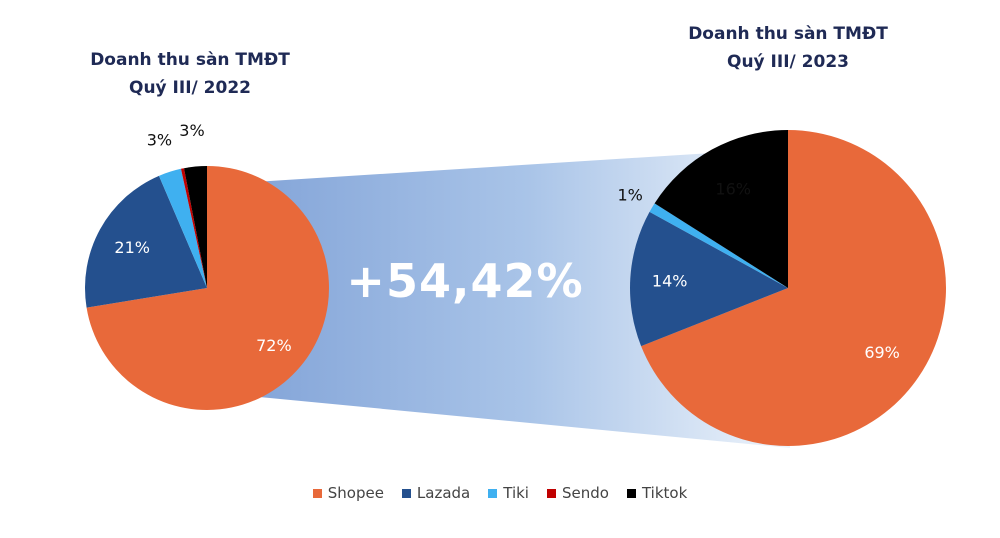 The width and height of the screenshot is (1000, 538). I want to click on pie-2023-slice-lazada, so click(709, 279).